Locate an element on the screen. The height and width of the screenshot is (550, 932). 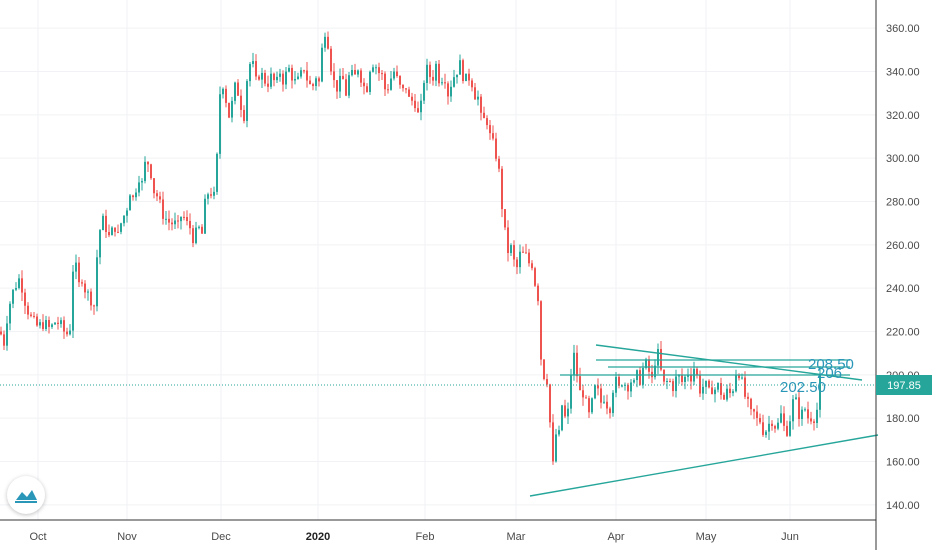
support-trendline is located at coordinates (704, 465).